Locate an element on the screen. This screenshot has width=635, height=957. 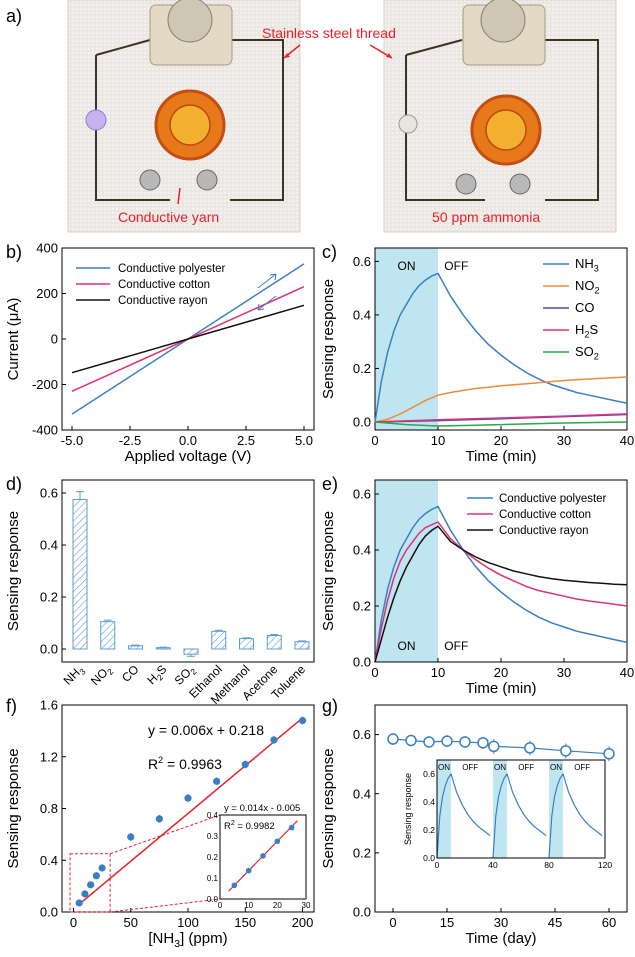
y-axis-label: Current (μA) is located at coordinates (13, 339).